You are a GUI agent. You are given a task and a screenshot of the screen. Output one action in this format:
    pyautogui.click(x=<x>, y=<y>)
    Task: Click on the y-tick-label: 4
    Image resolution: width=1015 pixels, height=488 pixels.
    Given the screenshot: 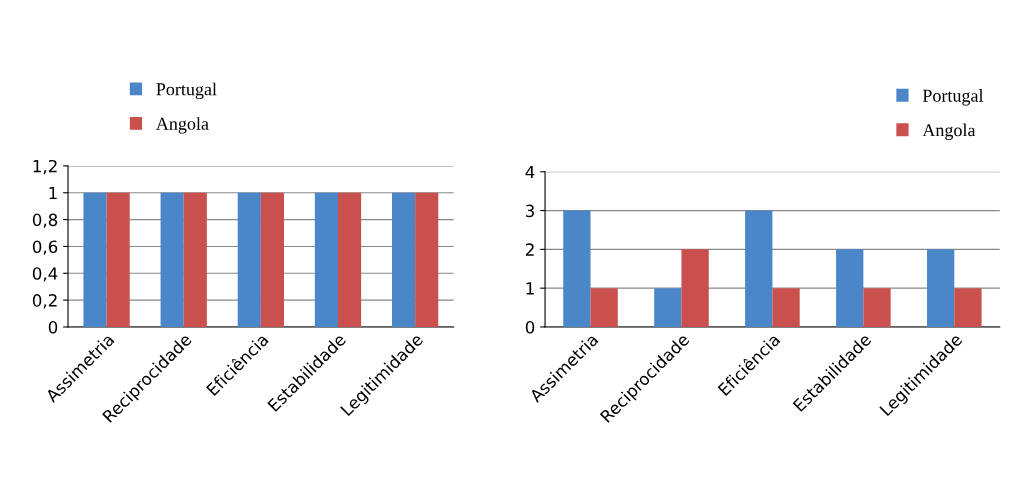 What is the action you would take?
    pyautogui.click(x=530, y=172)
    